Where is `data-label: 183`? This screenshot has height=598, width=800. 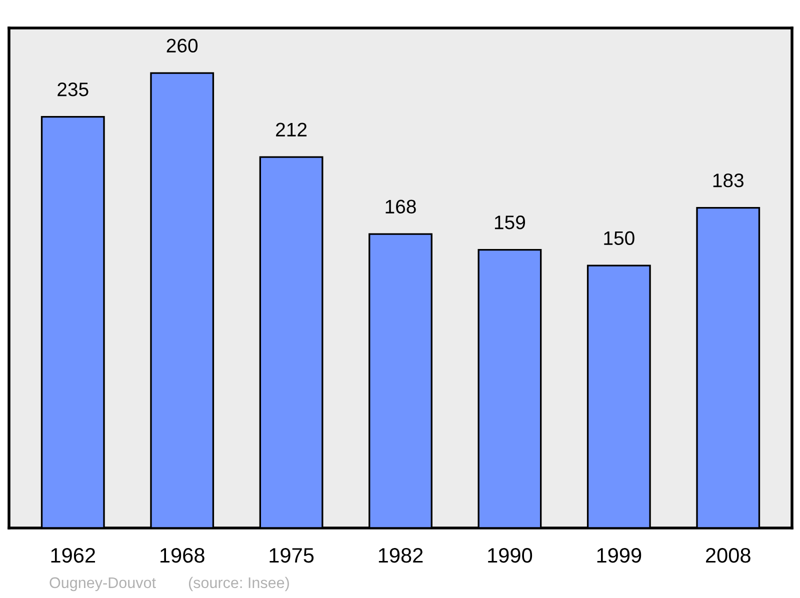
data-label: 183 is located at coordinates (728, 181).